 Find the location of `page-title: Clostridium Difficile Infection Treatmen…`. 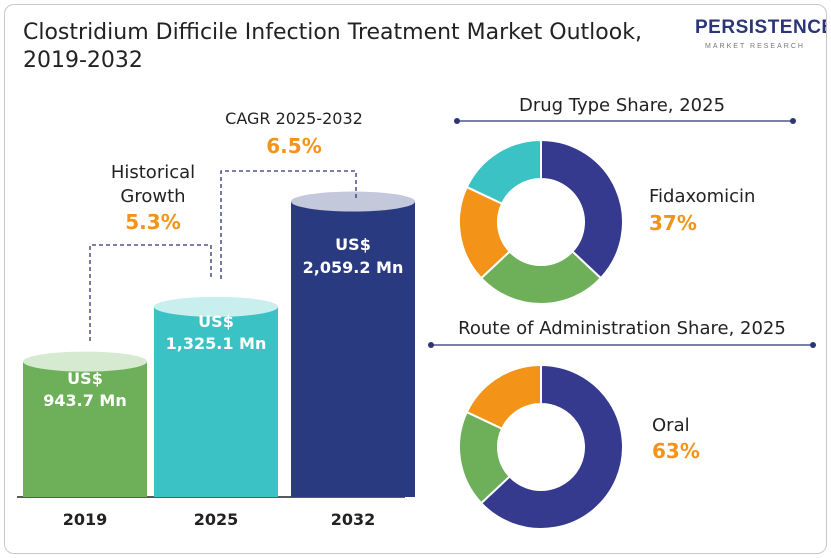

page-title: Clostridium Difficile Infection Treatmen… is located at coordinates (332, 46).